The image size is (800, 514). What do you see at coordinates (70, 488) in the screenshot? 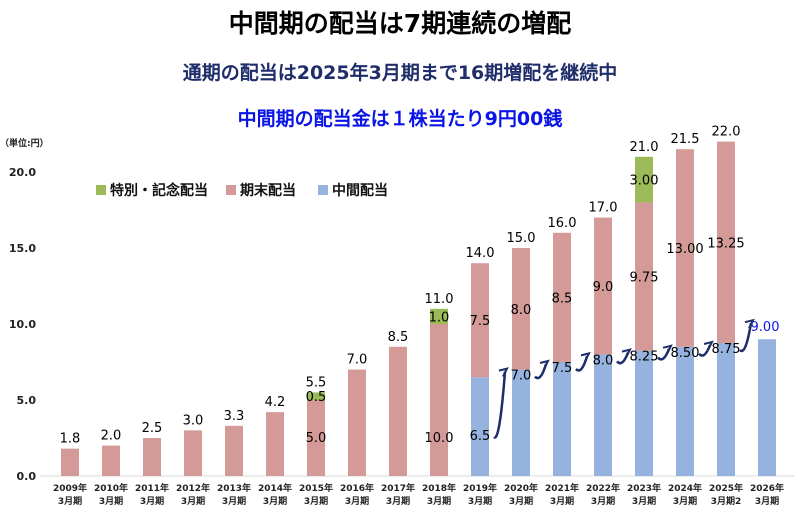
I see `x-tick-label: 2009年` at bounding box center [70, 488].